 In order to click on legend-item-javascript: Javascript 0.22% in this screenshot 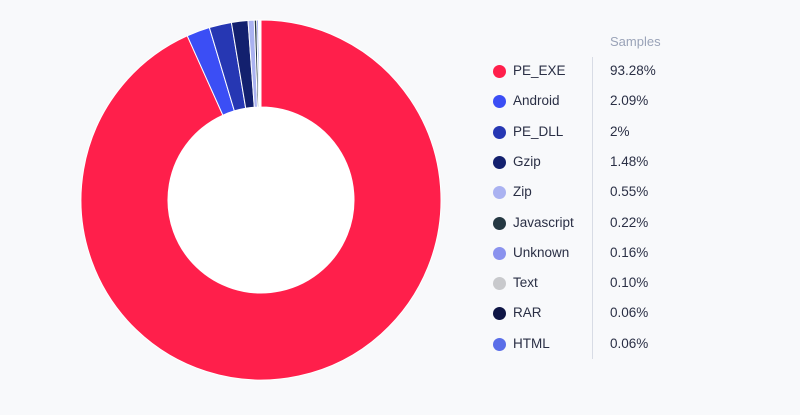, I will do `click(643, 224)`.